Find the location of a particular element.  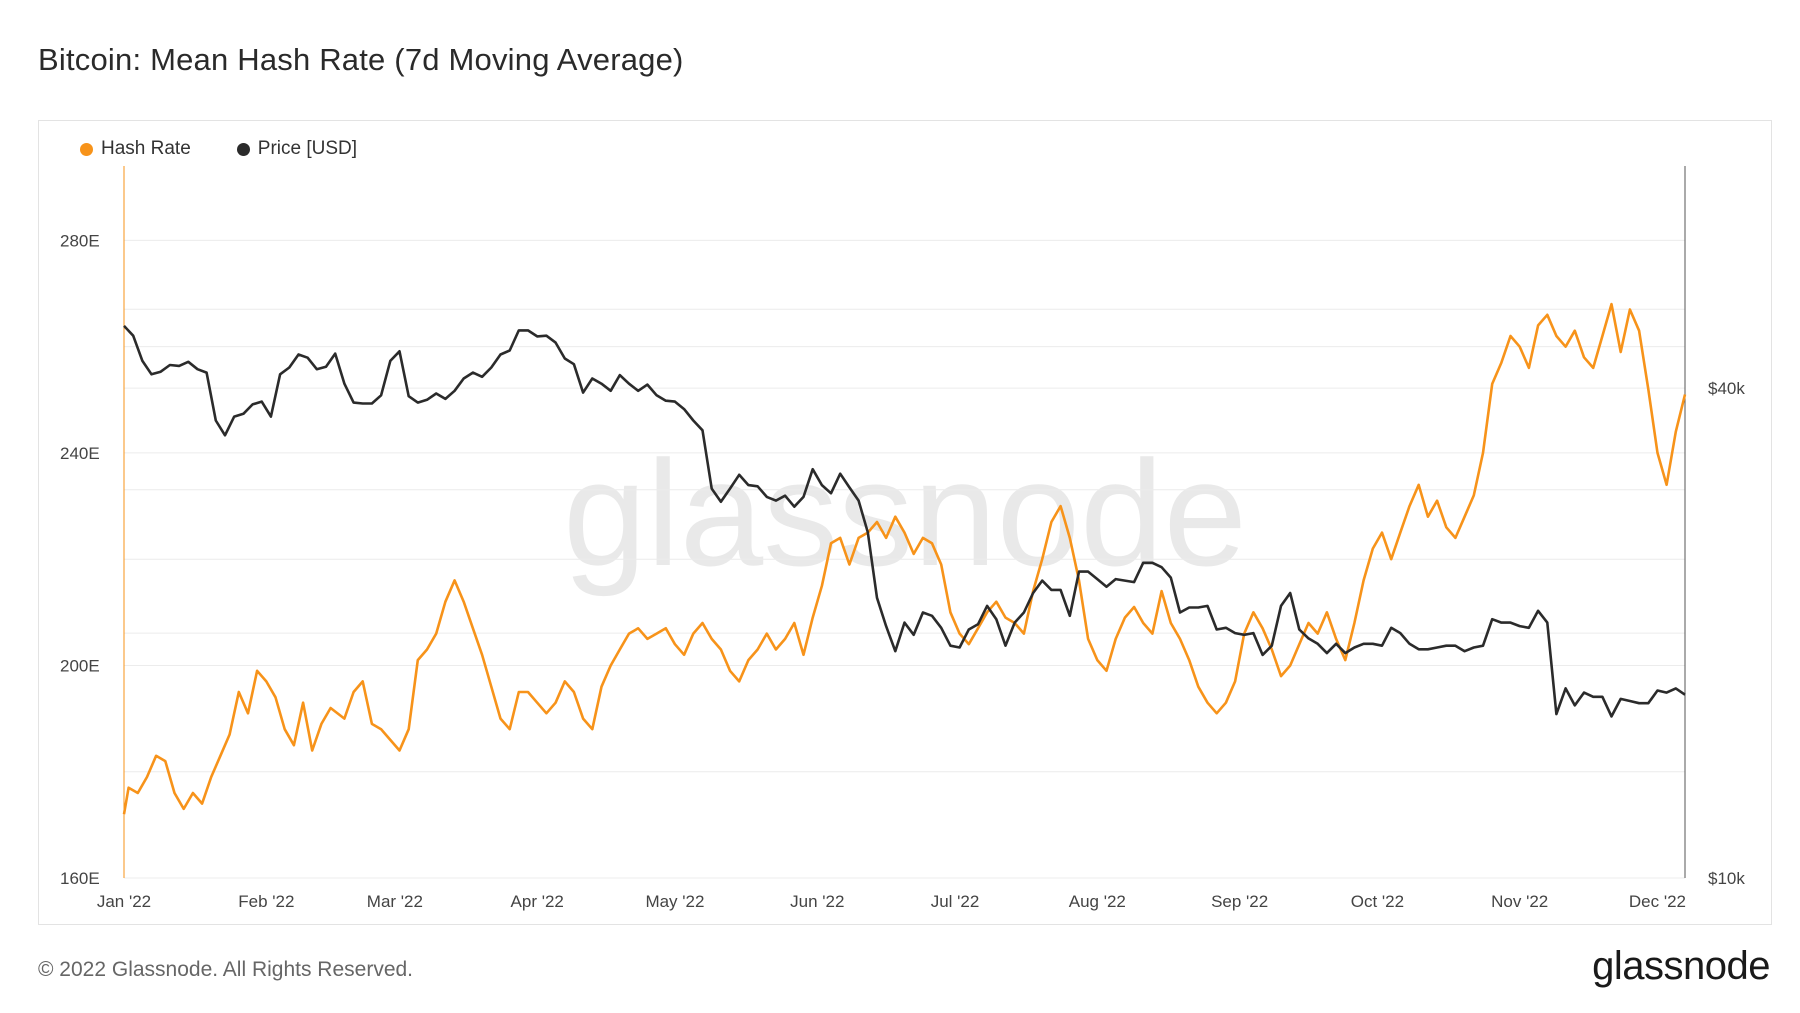

x-tick-label: Sep '22 is located at coordinates (1239, 901).